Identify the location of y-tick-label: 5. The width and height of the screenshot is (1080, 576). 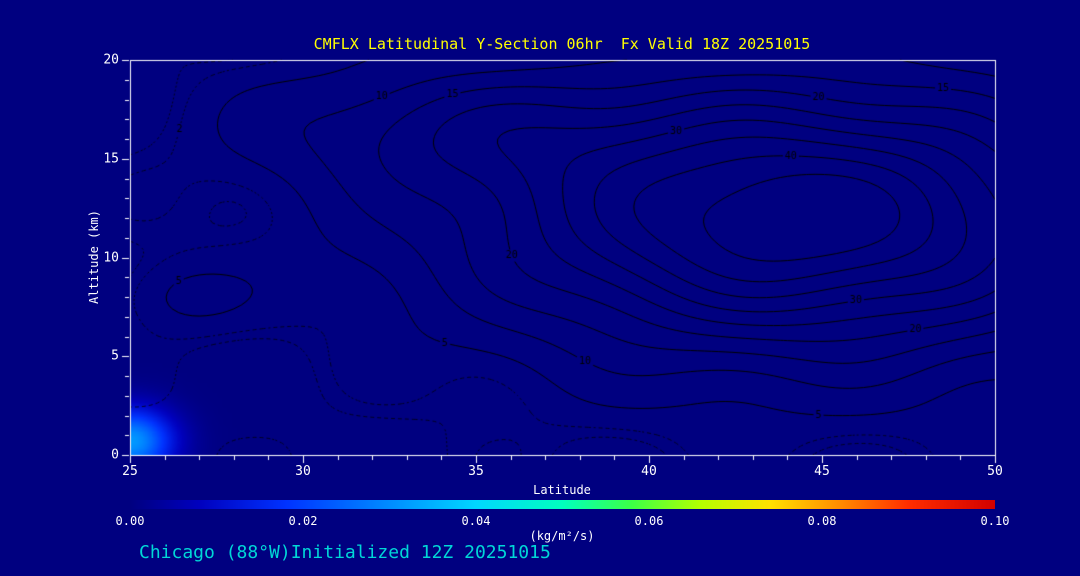
(115, 356).